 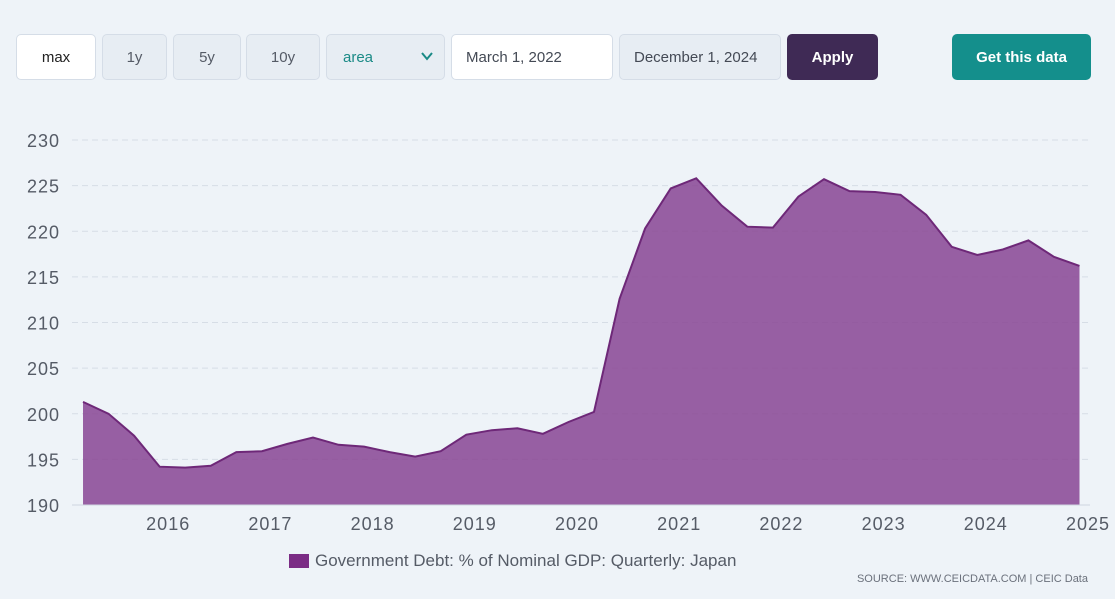 I want to click on y-tick-label: 205, so click(x=43, y=369).